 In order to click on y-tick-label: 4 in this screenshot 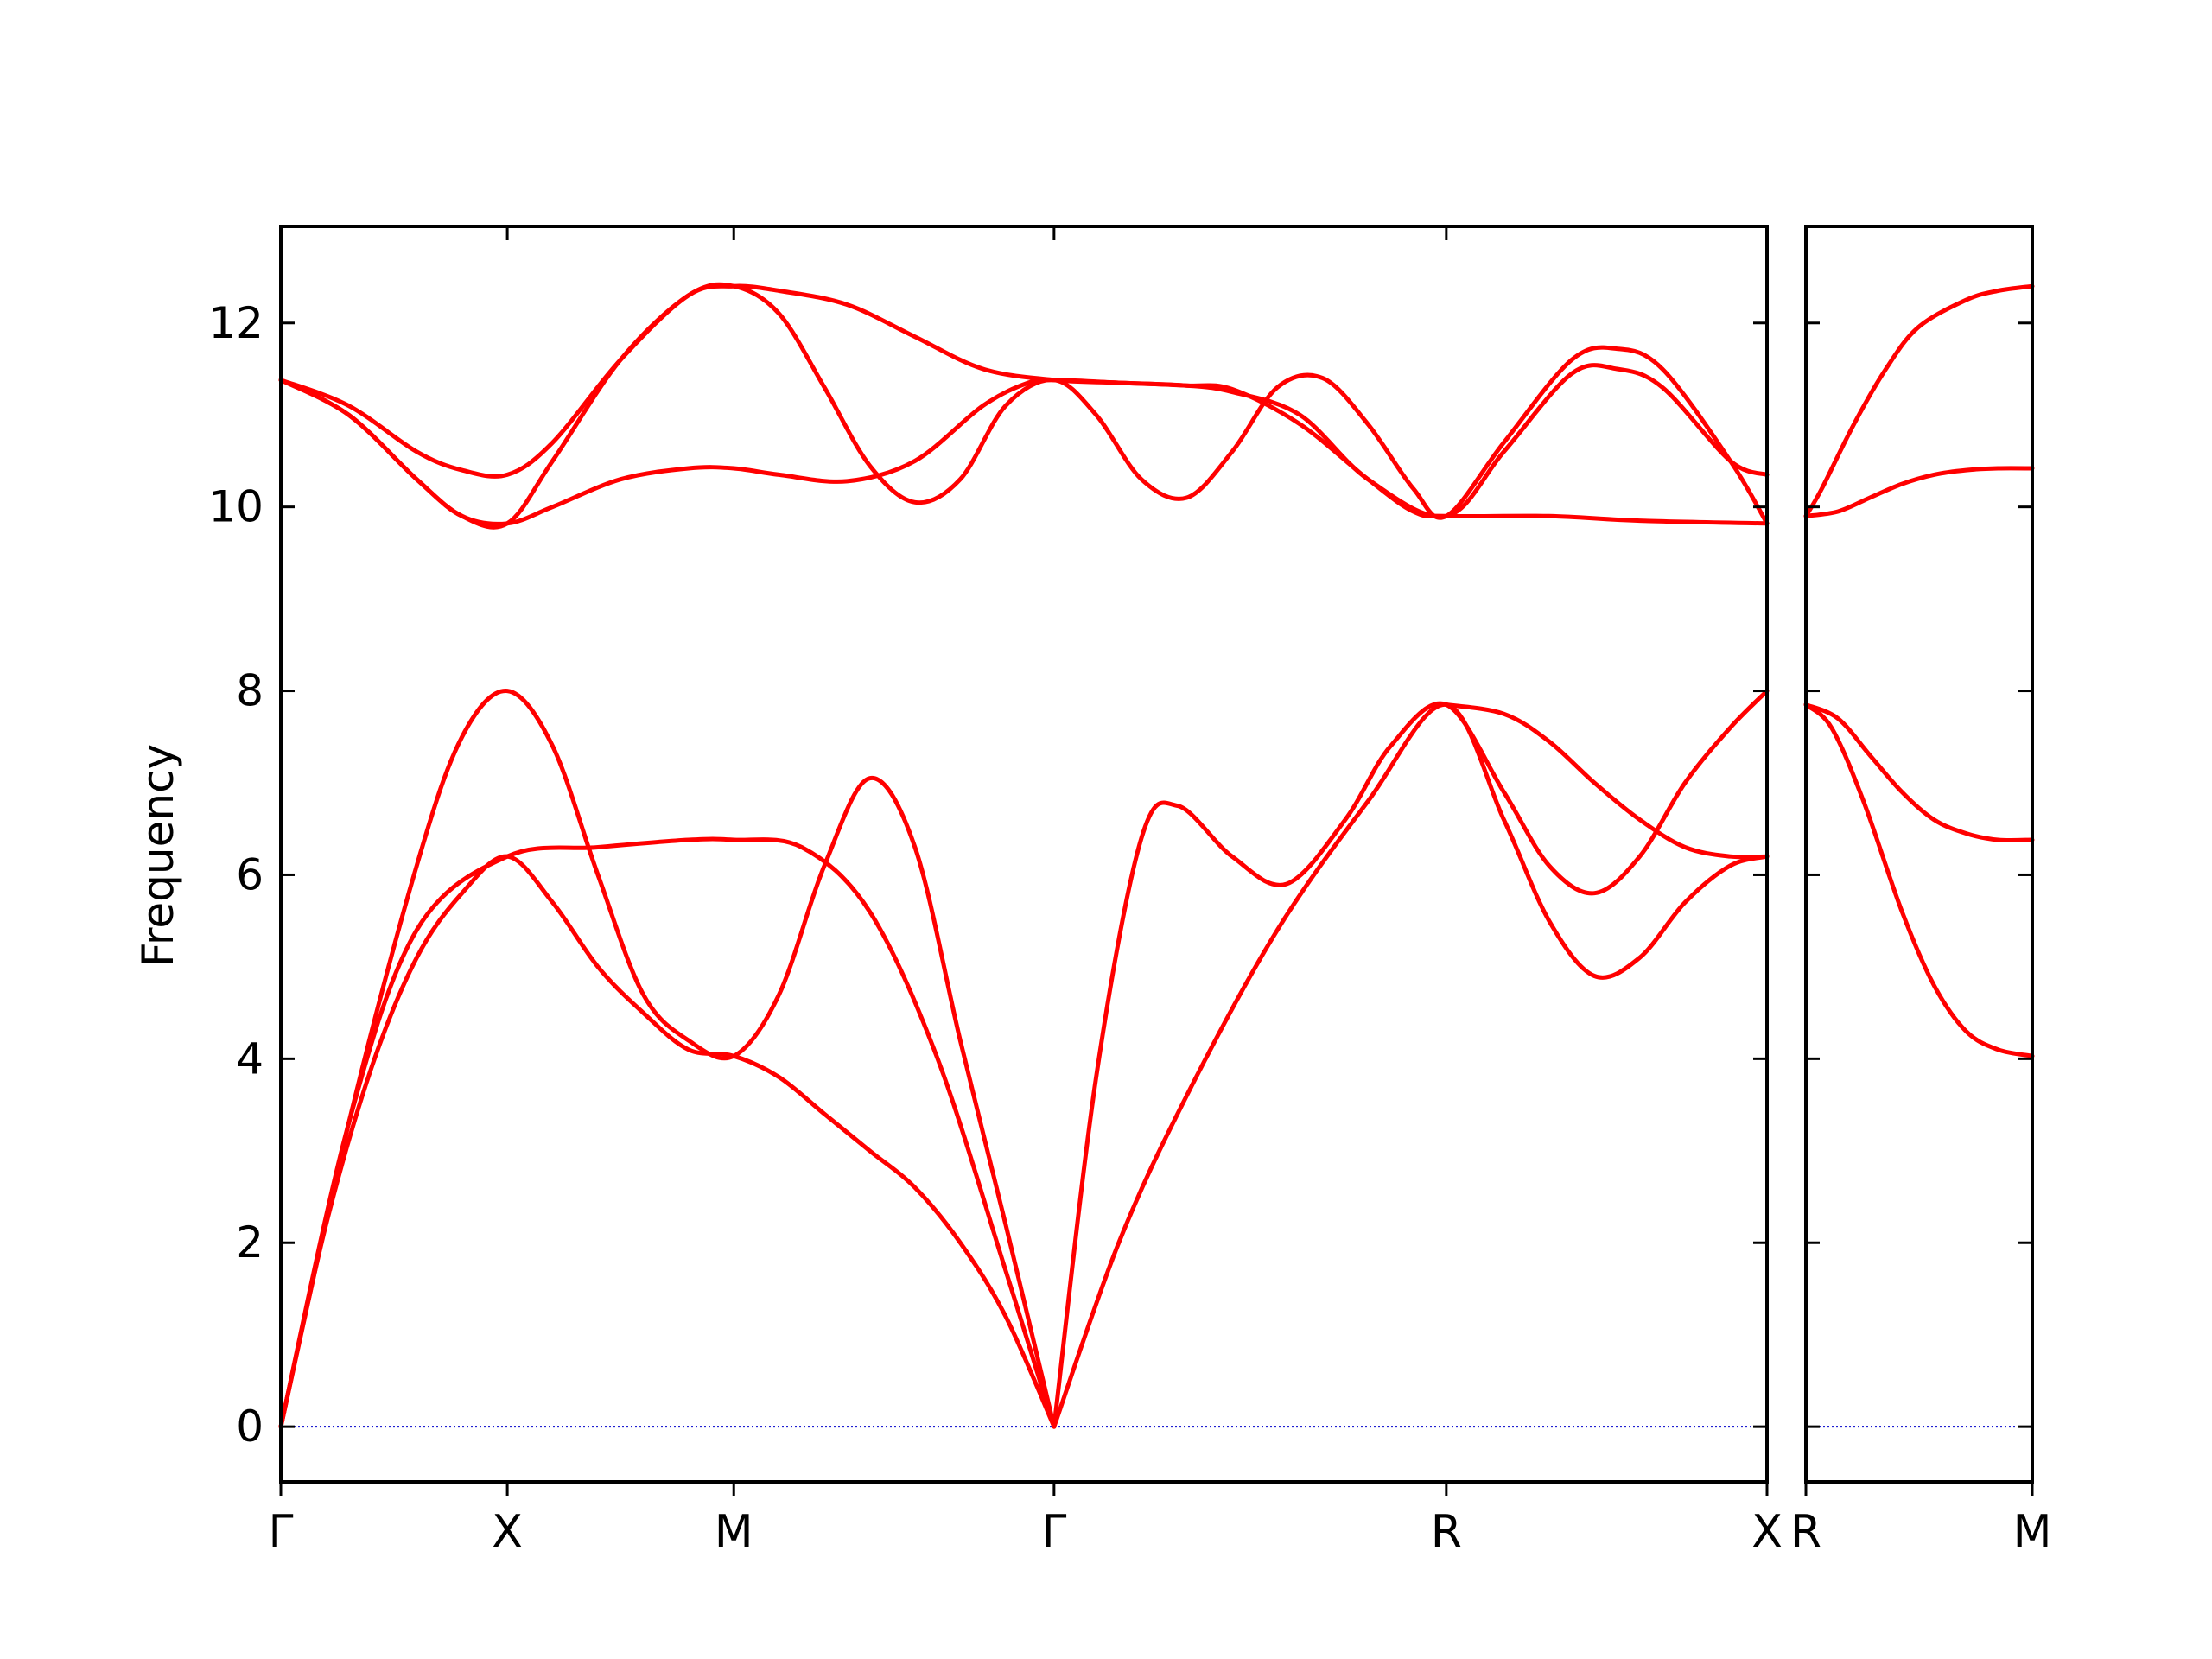, I will do `click(250, 1058)`.